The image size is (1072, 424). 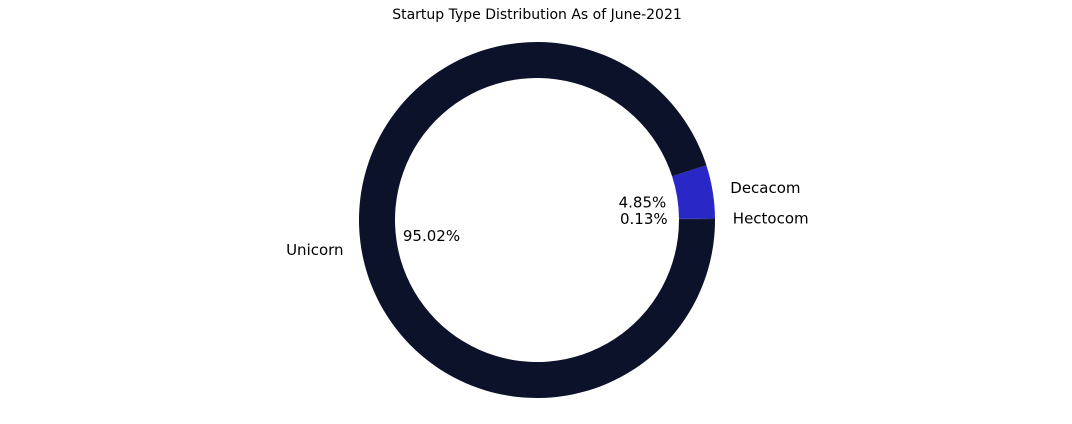 What do you see at coordinates (431, 236) in the screenshot?
I see `slice-pct-unicorn: 95.02%` at bounding box center [431, 236].